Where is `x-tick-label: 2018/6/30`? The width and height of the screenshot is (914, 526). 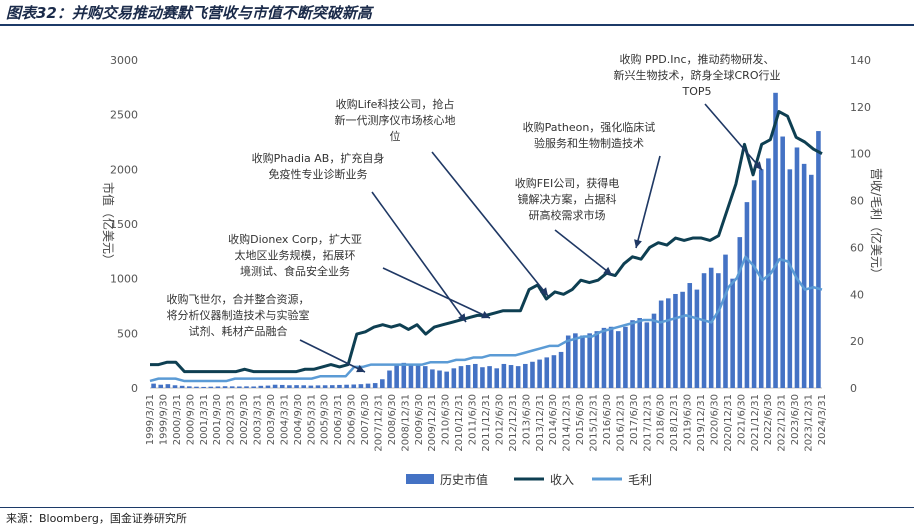 x-tick-label: 2018/6/30 is located at coordinates (661, 419).